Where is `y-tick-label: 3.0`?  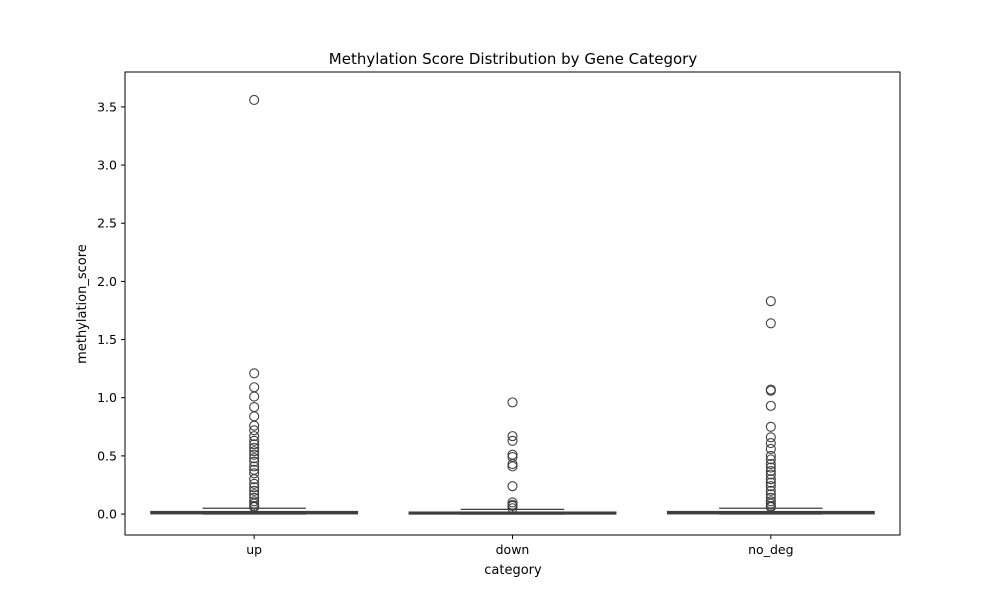 y-tick-label: 3.0 is located at coordinates (107, 165).